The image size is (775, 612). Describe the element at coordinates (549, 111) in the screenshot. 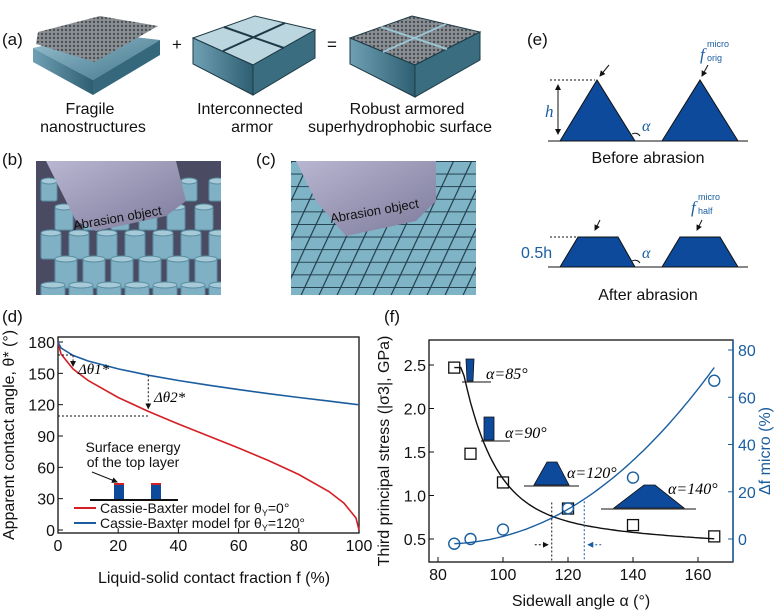

I see `h-label: h` at that location.